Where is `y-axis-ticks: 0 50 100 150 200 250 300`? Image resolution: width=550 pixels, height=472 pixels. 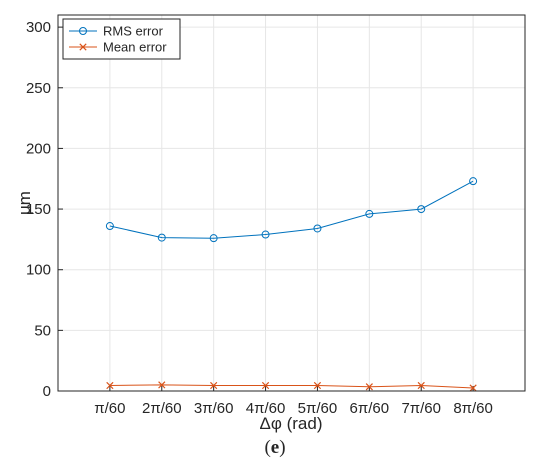
y-axis-ticks: 0 50 100 150 200 250 300 is located at coordinates (44, 209).